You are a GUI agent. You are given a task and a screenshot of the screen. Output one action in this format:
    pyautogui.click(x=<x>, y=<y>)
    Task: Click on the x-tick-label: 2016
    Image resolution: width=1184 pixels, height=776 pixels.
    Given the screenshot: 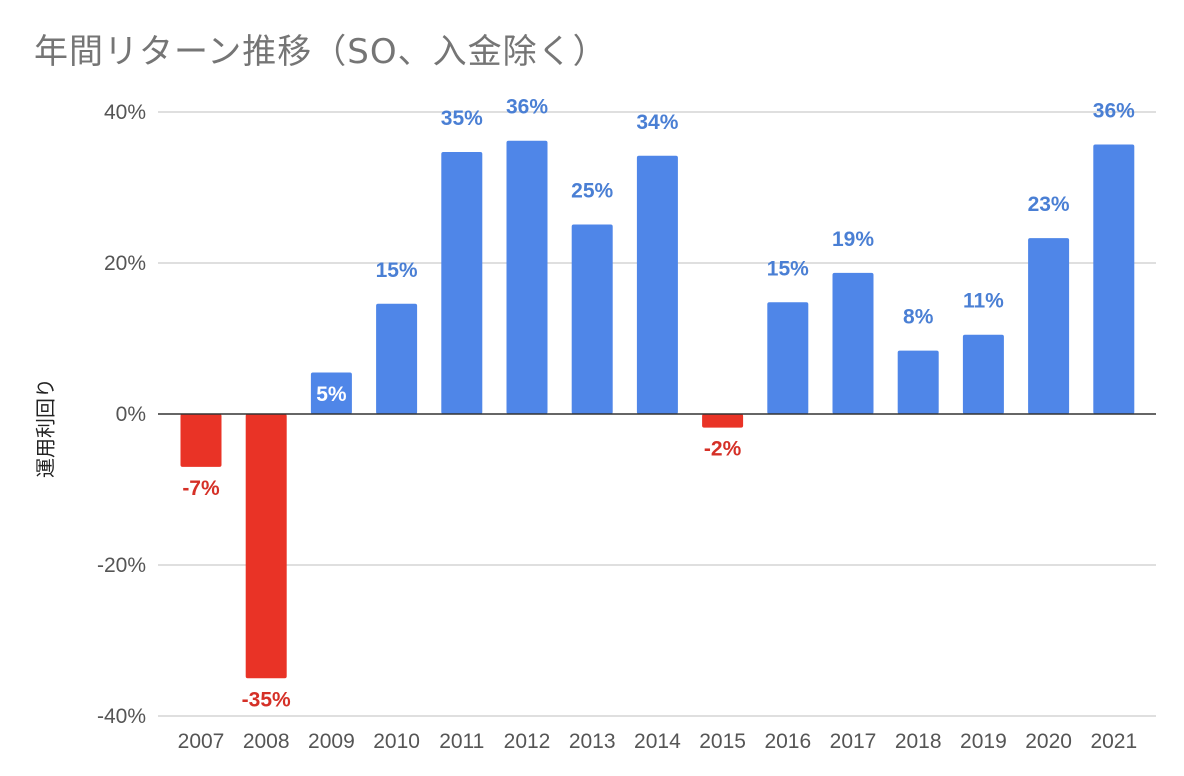 What is the action you would take?
    pyautogui.click(x=787, y=741)
    